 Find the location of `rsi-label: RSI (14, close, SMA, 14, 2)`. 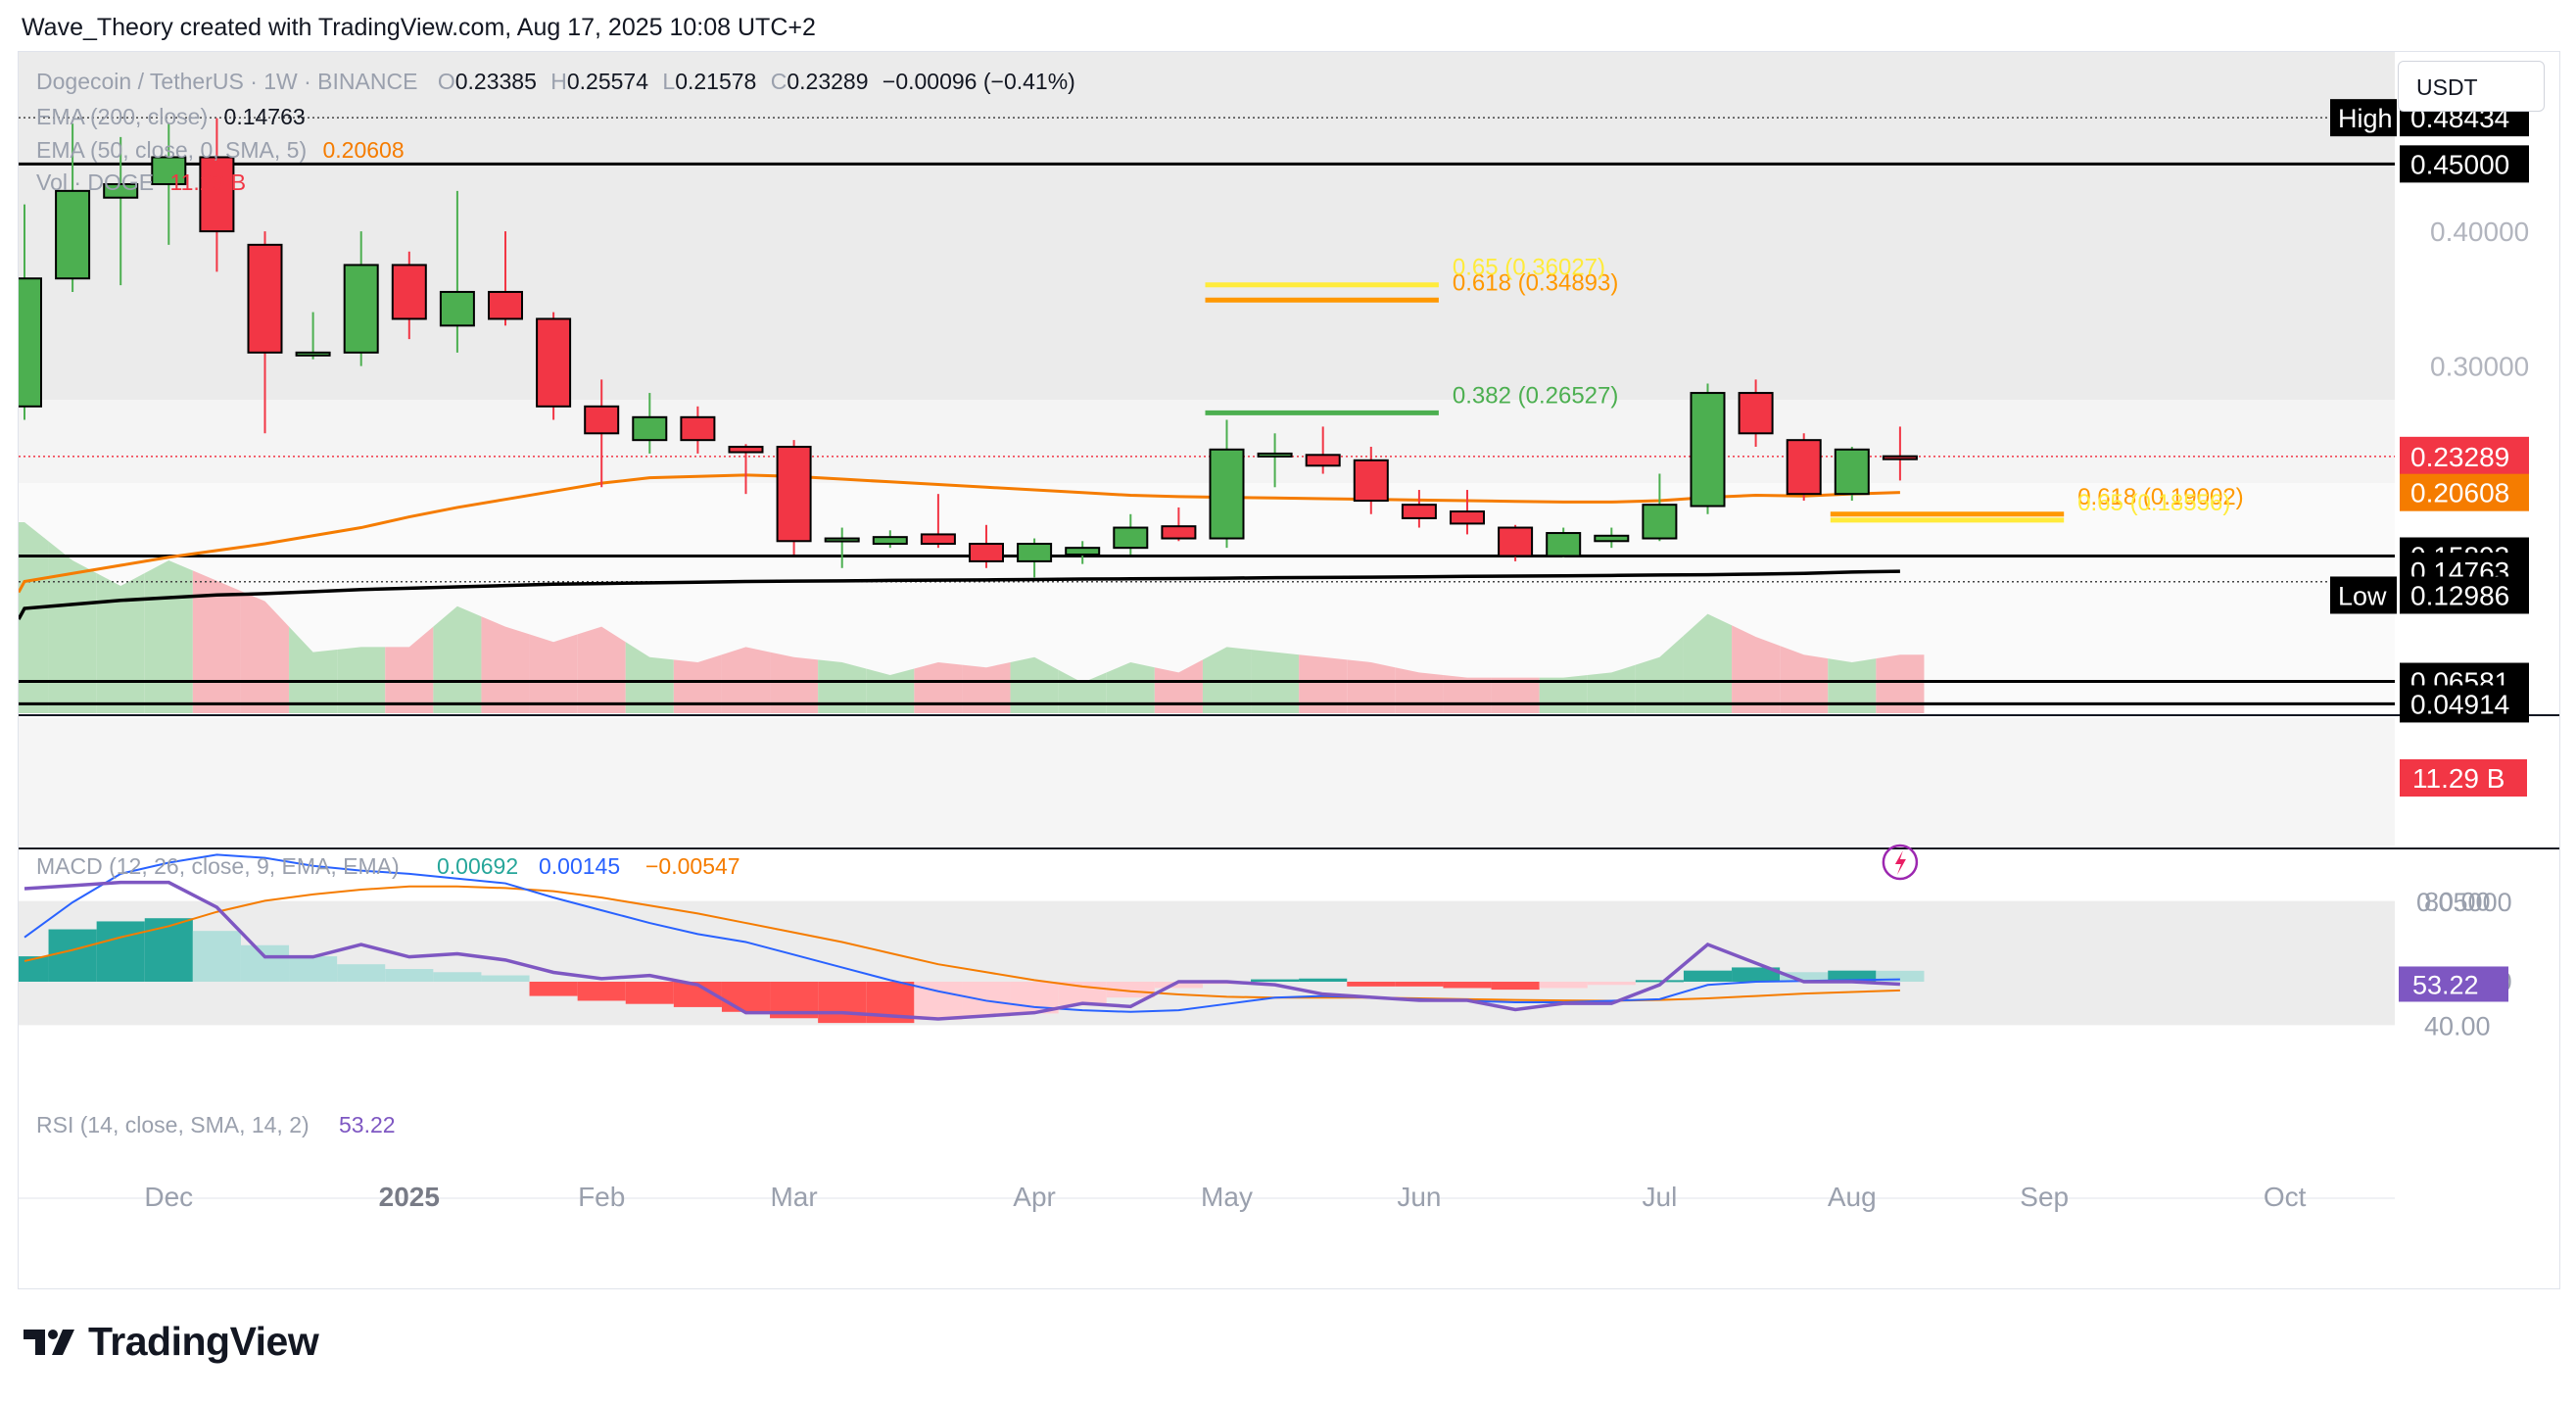

rsi-label: RSI (14, close, SMA, 14, 2) is located at coordinates (173, 1125).